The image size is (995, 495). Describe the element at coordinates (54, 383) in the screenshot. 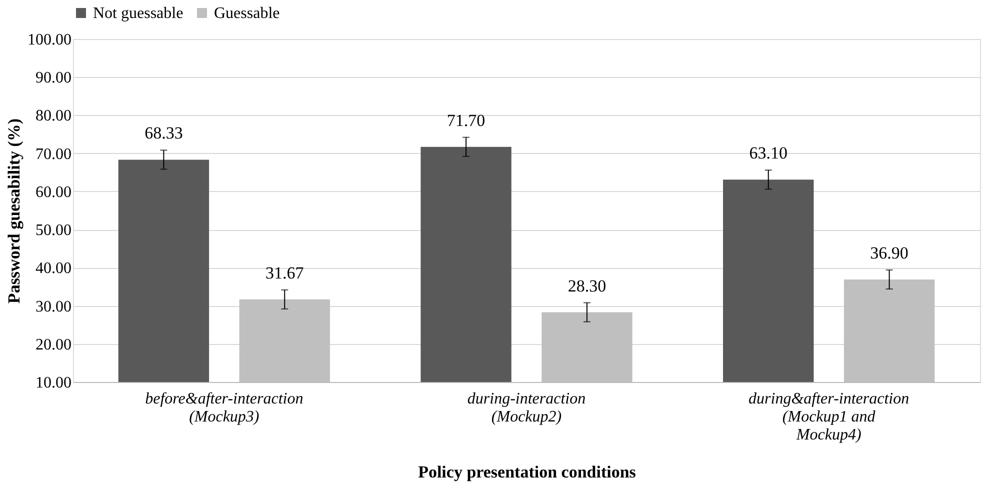

I see `y-tick-label: 10.00` at that location.